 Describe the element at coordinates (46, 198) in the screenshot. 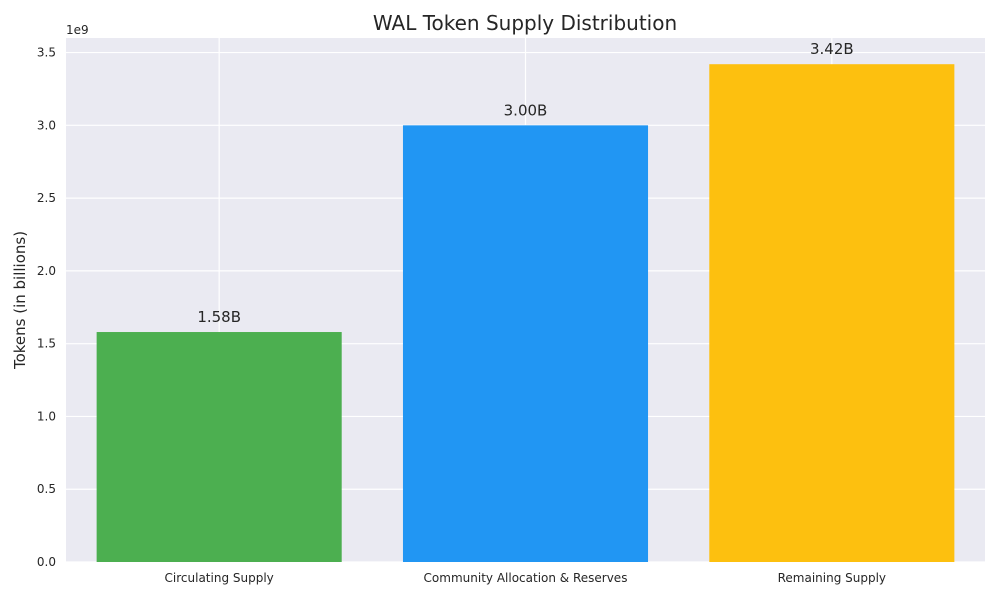

I see `y-tick-label: 2.5` at that location.